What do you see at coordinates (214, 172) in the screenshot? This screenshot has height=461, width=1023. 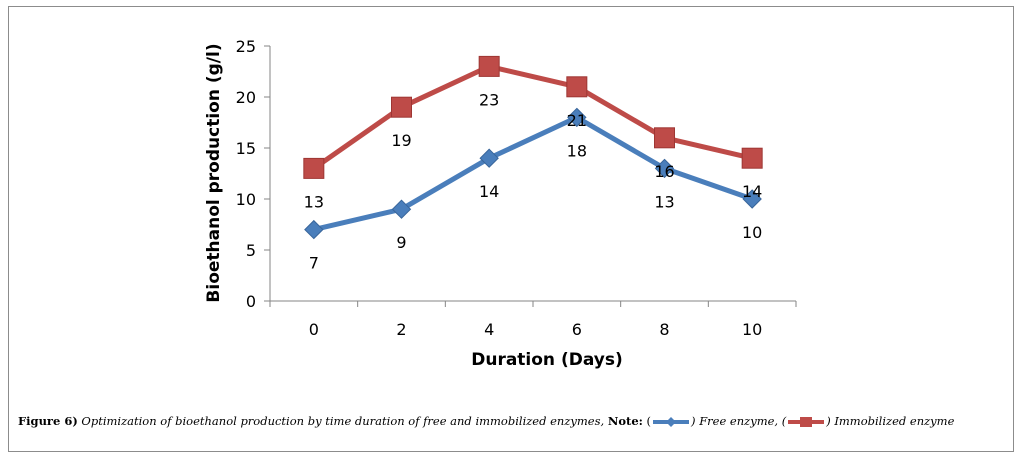 I see `y-axis-title: Bioethanol production (g/l)` at bounding box center [214, 172].